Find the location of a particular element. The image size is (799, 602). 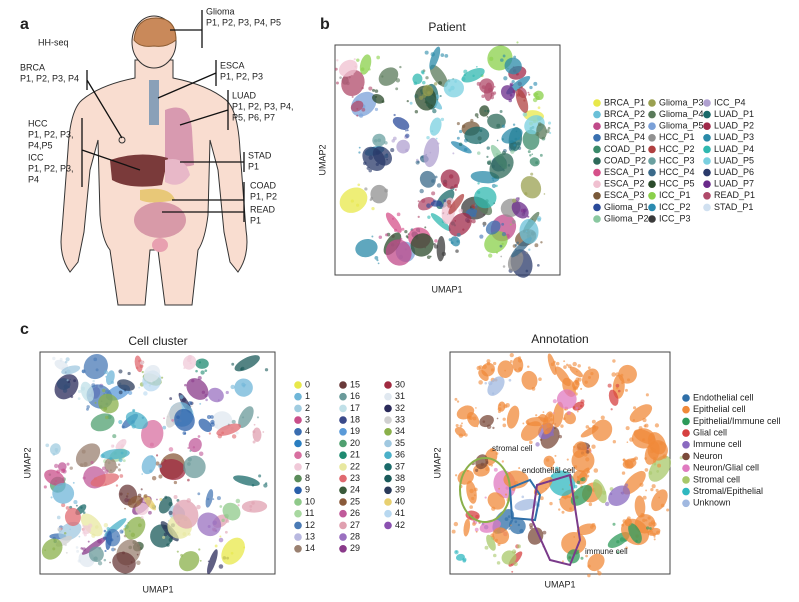

legend-label: 4 is located at coordinates (307, 431).